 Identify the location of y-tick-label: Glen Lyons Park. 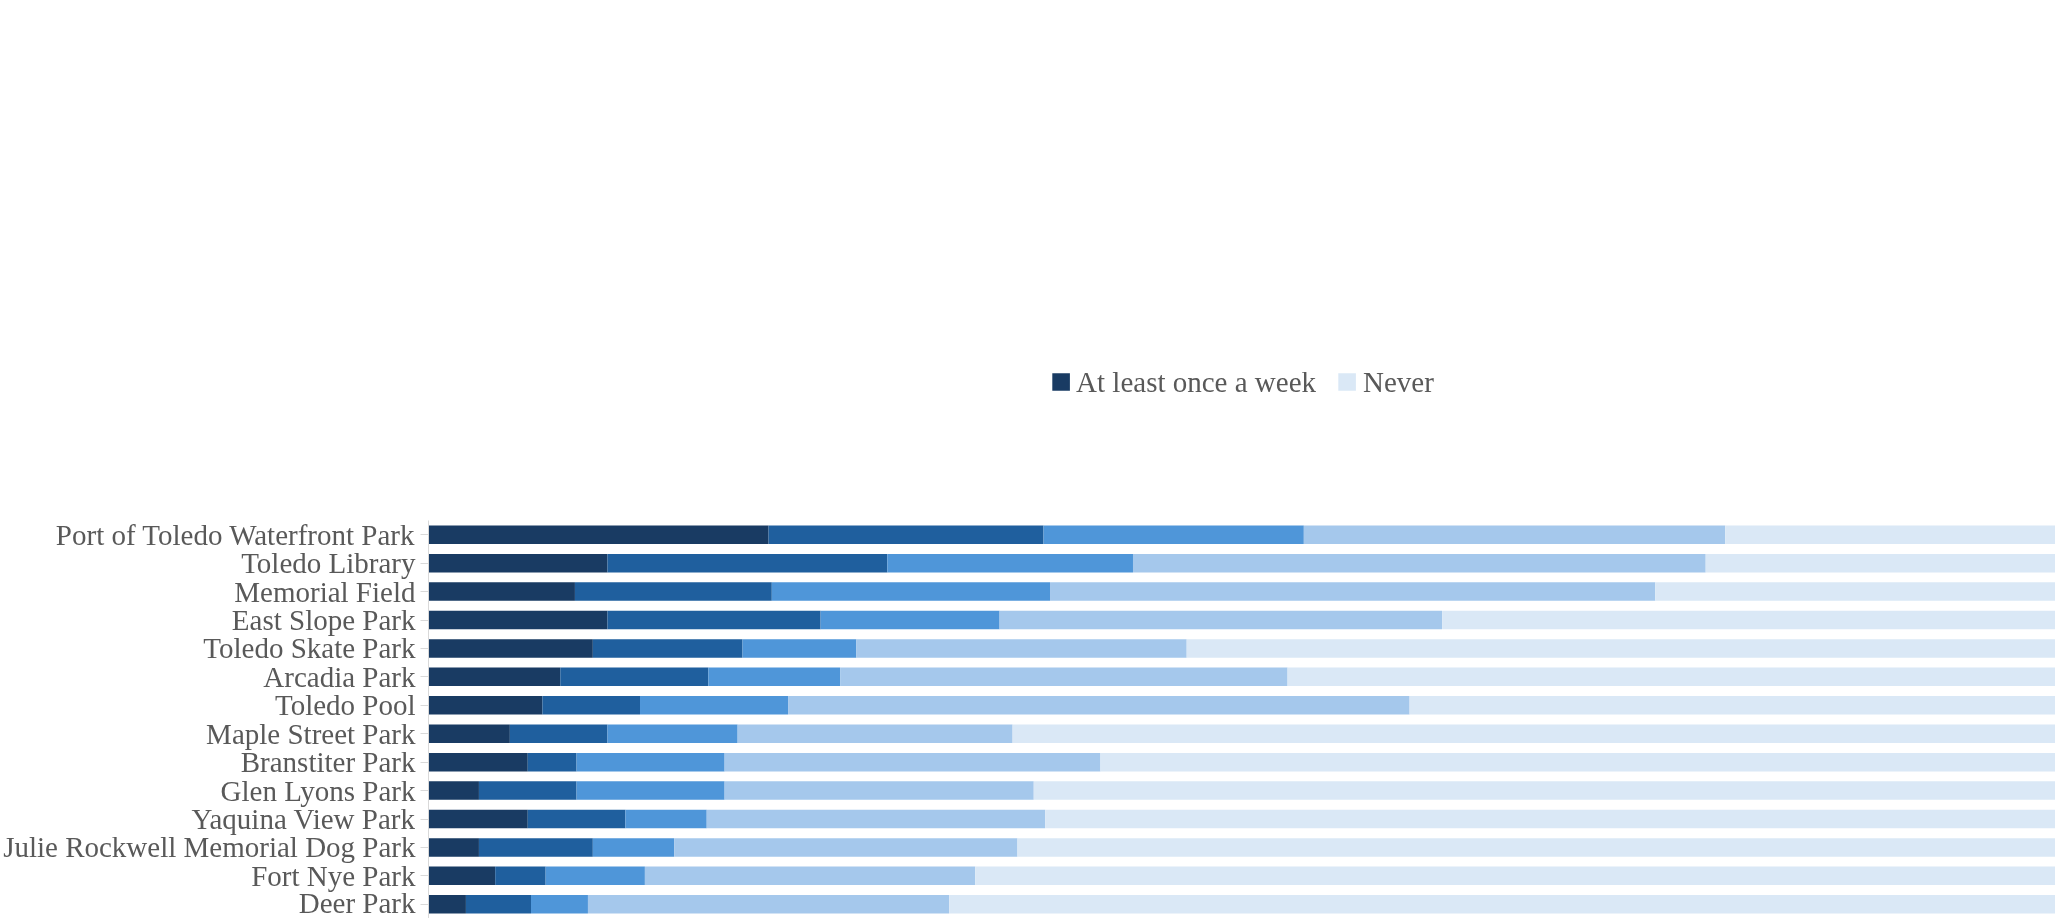
(318, 790).